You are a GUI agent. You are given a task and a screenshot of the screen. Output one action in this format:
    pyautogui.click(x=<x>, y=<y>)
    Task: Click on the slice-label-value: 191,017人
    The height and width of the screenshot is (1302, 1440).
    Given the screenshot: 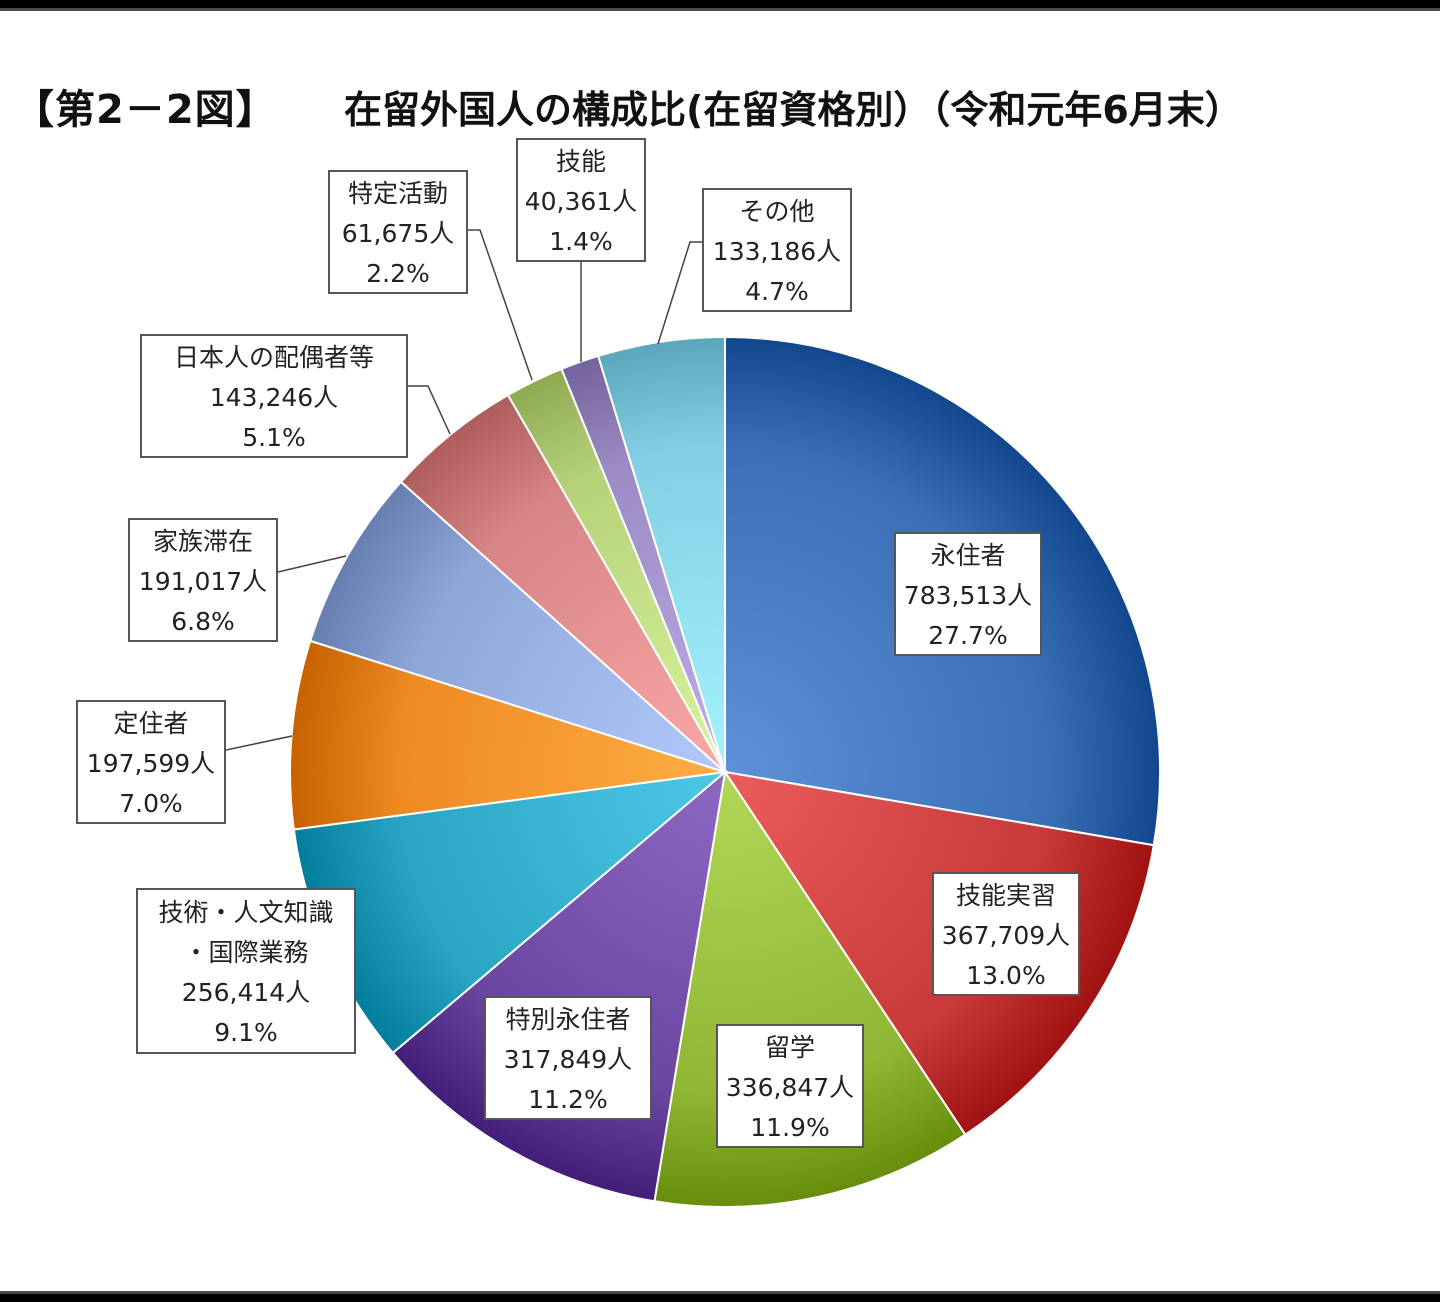 What is the action you would take?
    pyautogui.click(x=203, y=581)
    